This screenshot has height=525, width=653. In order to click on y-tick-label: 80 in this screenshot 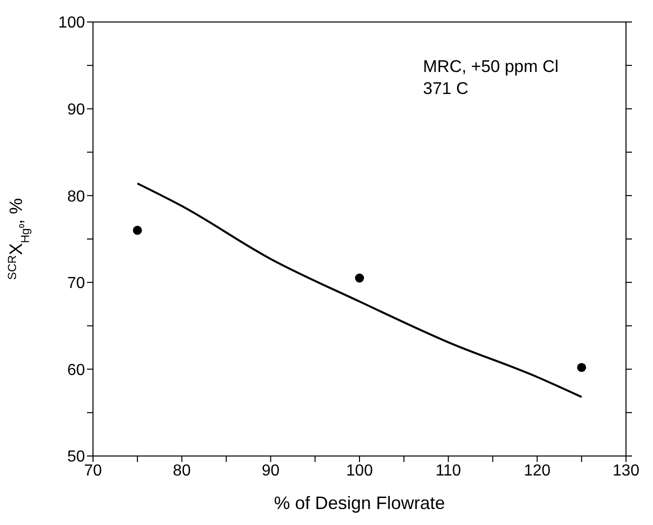, I will do `click(76, 197)`.